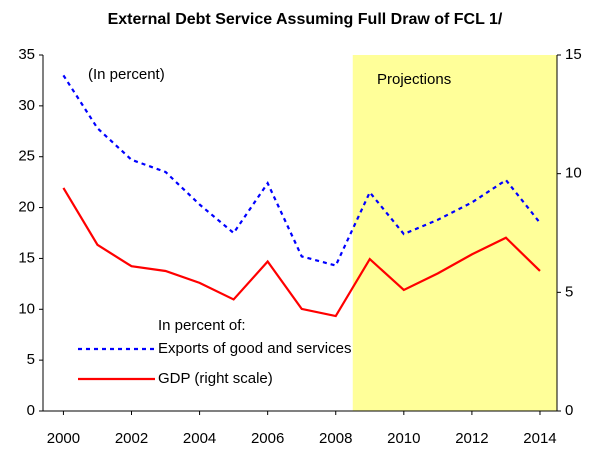 This screenshot has width=603, height=449. I want to click on y2-tick-label: 0, so click(569, 410).